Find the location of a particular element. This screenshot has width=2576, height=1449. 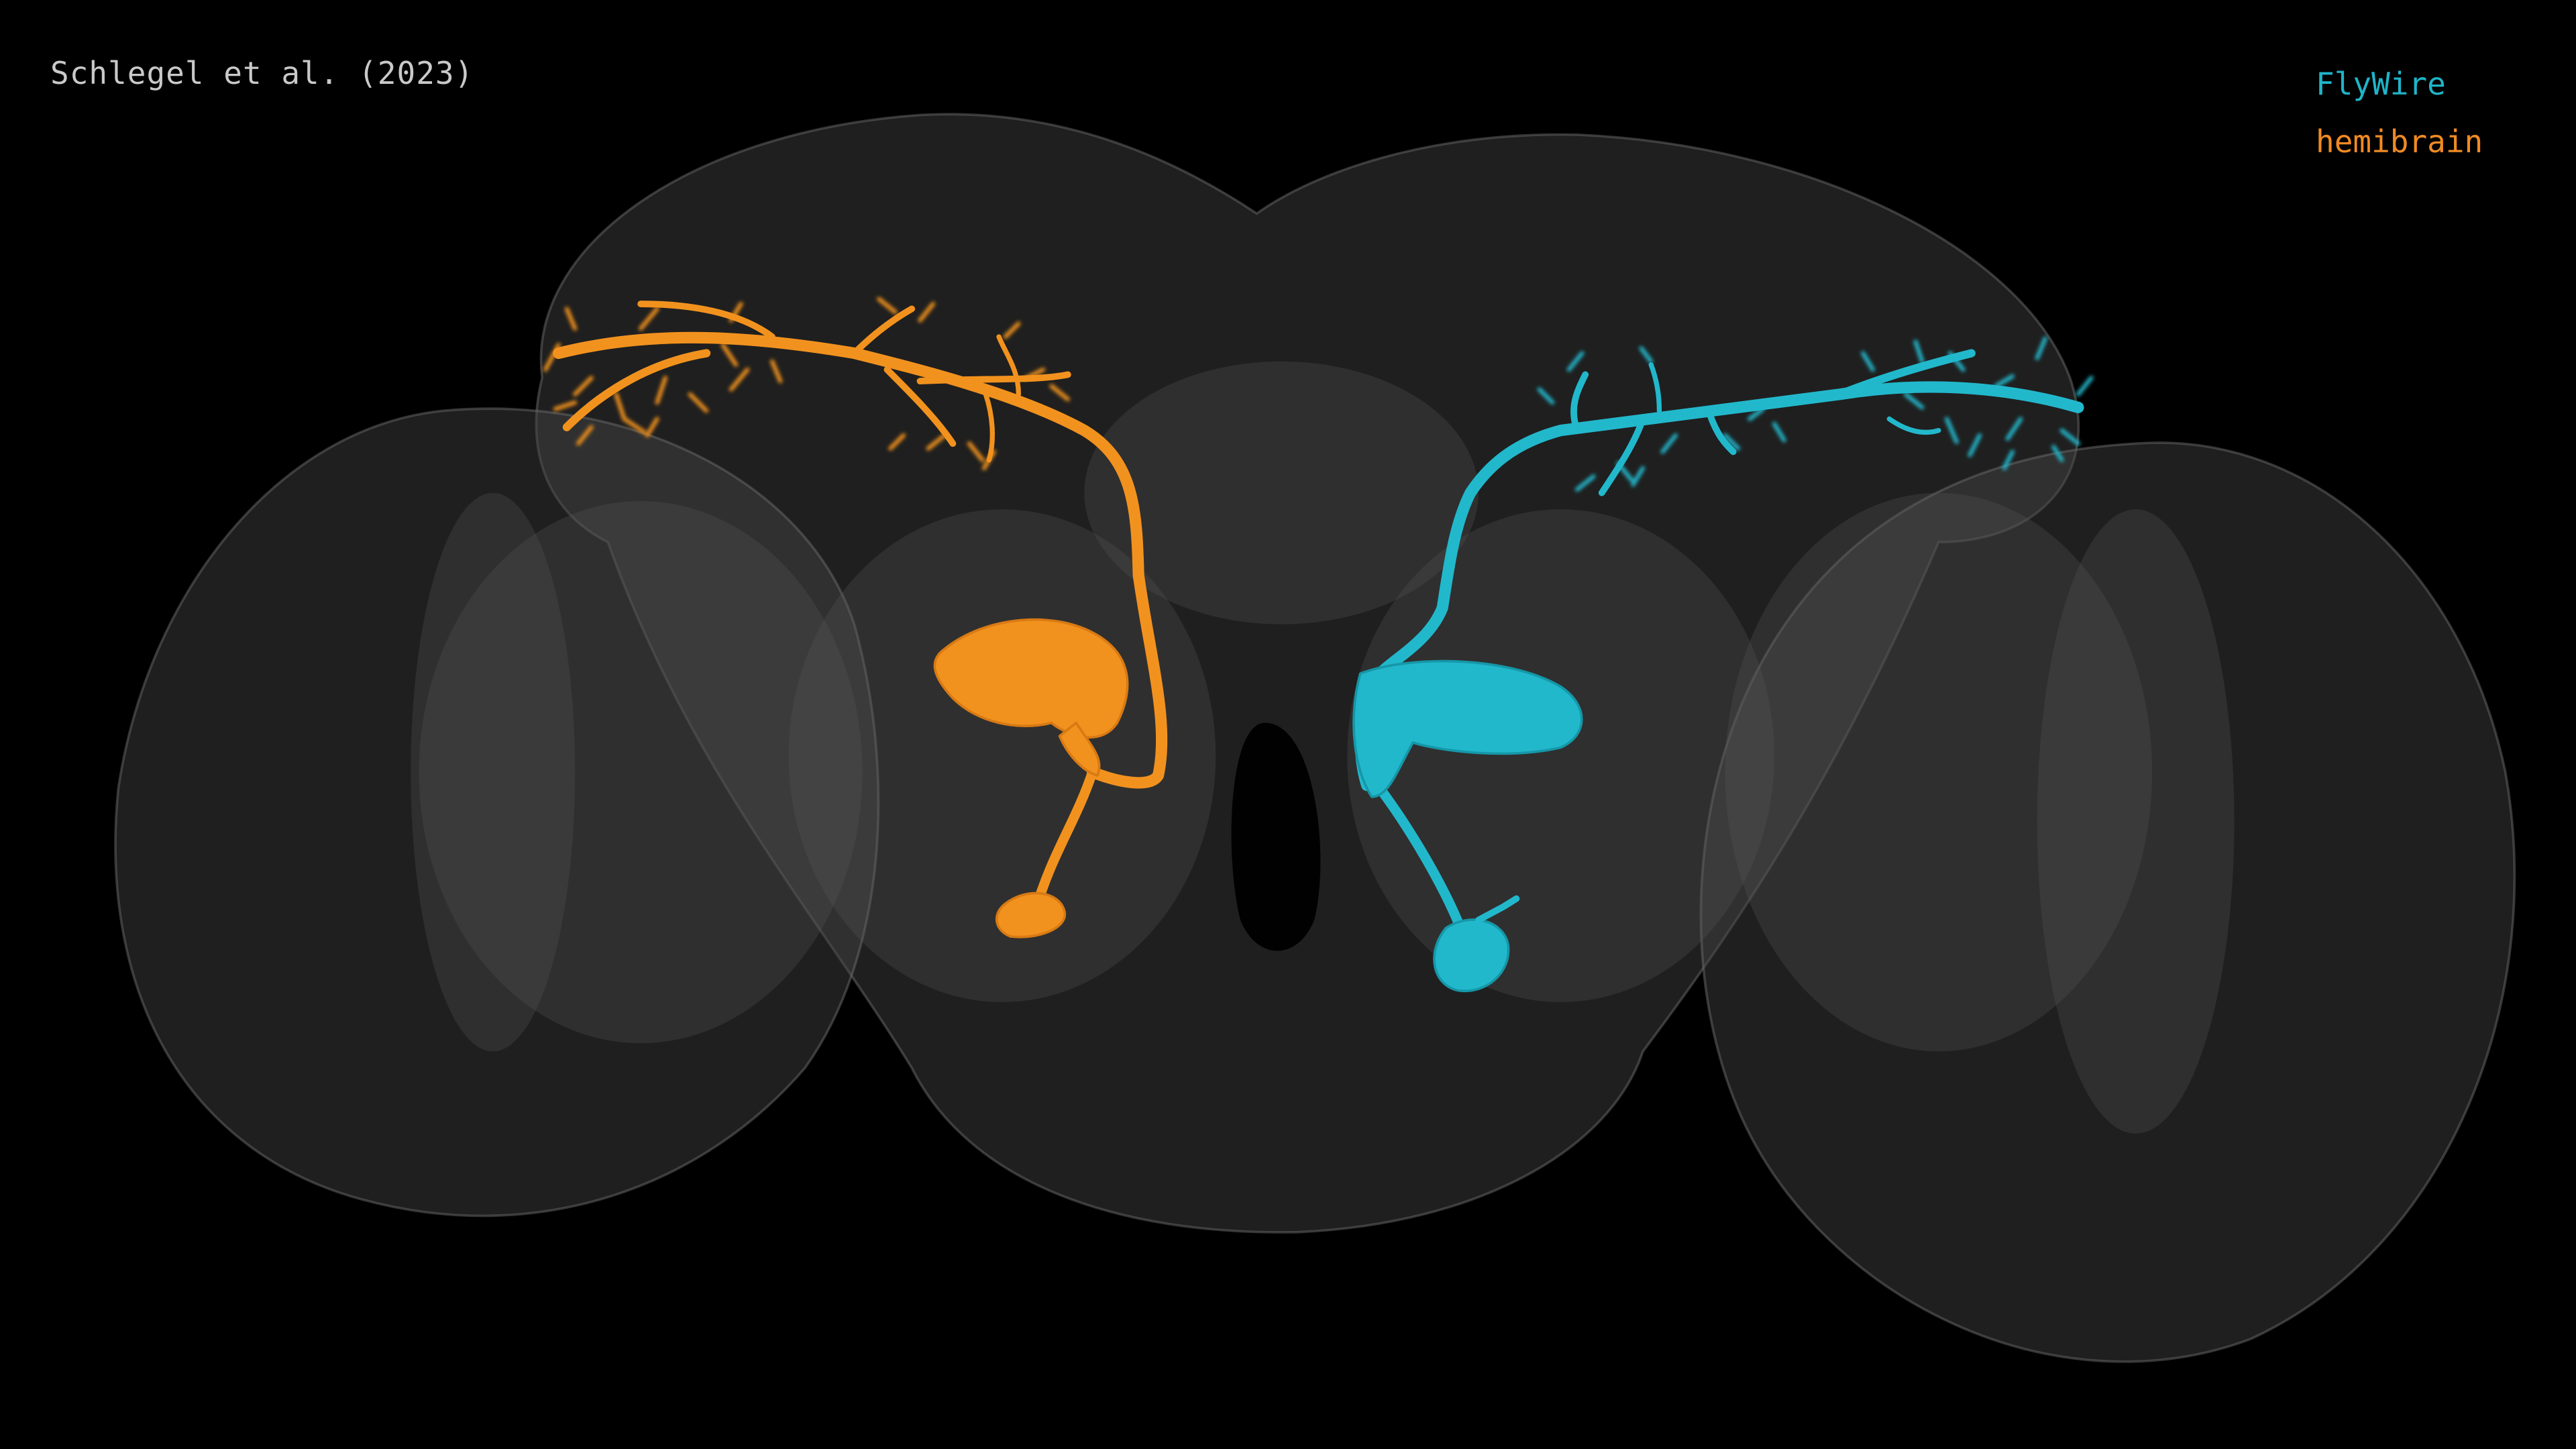

legend-item-hemibrain: hemibrain is located at coordinates (2399, 141).